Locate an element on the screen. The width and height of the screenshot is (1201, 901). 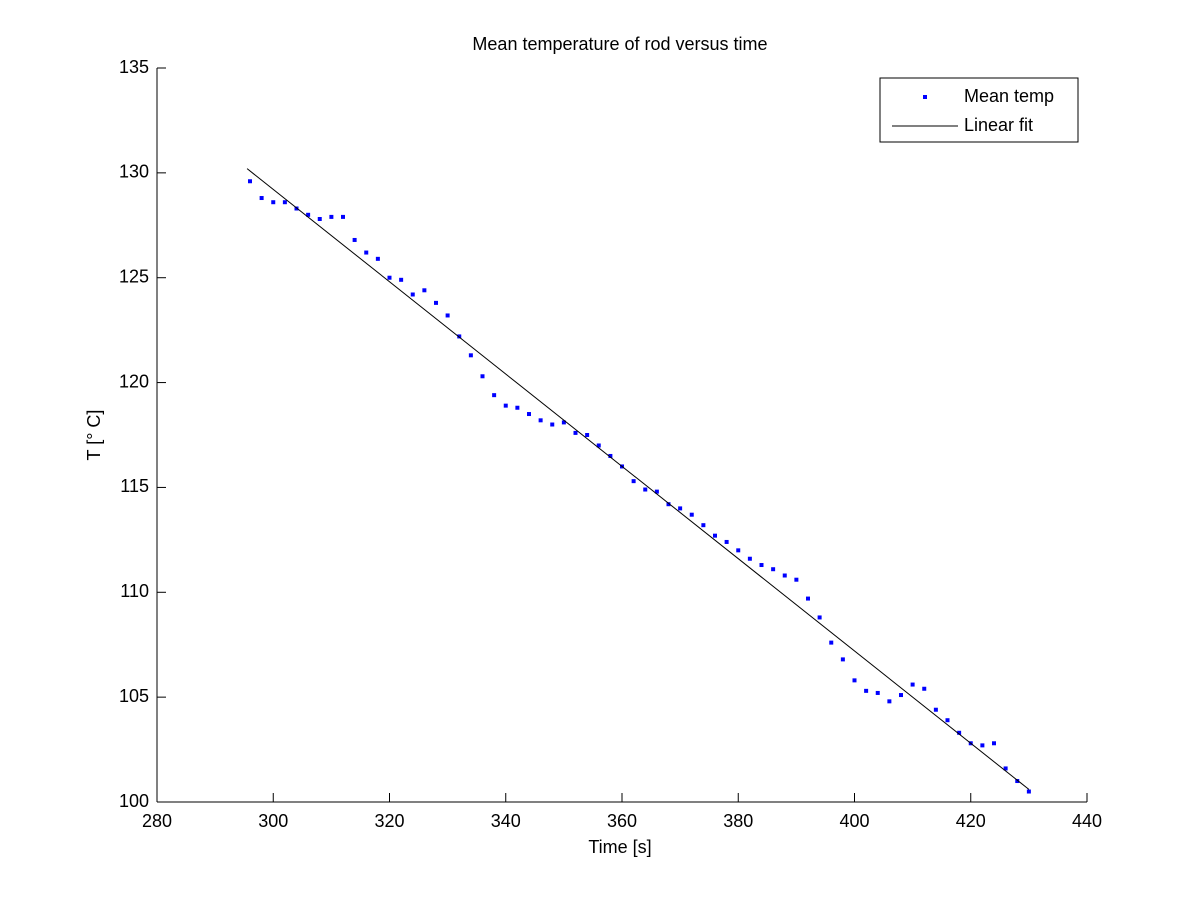
chart-title: Mean temperature of rod versus time is located at coordinates (619, 44).